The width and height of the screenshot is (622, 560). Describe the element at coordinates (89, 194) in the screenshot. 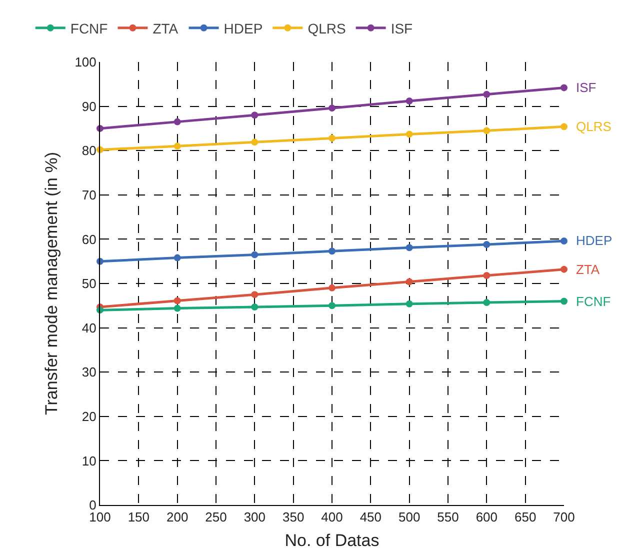

I see `y-tick-label: 70` at that location.